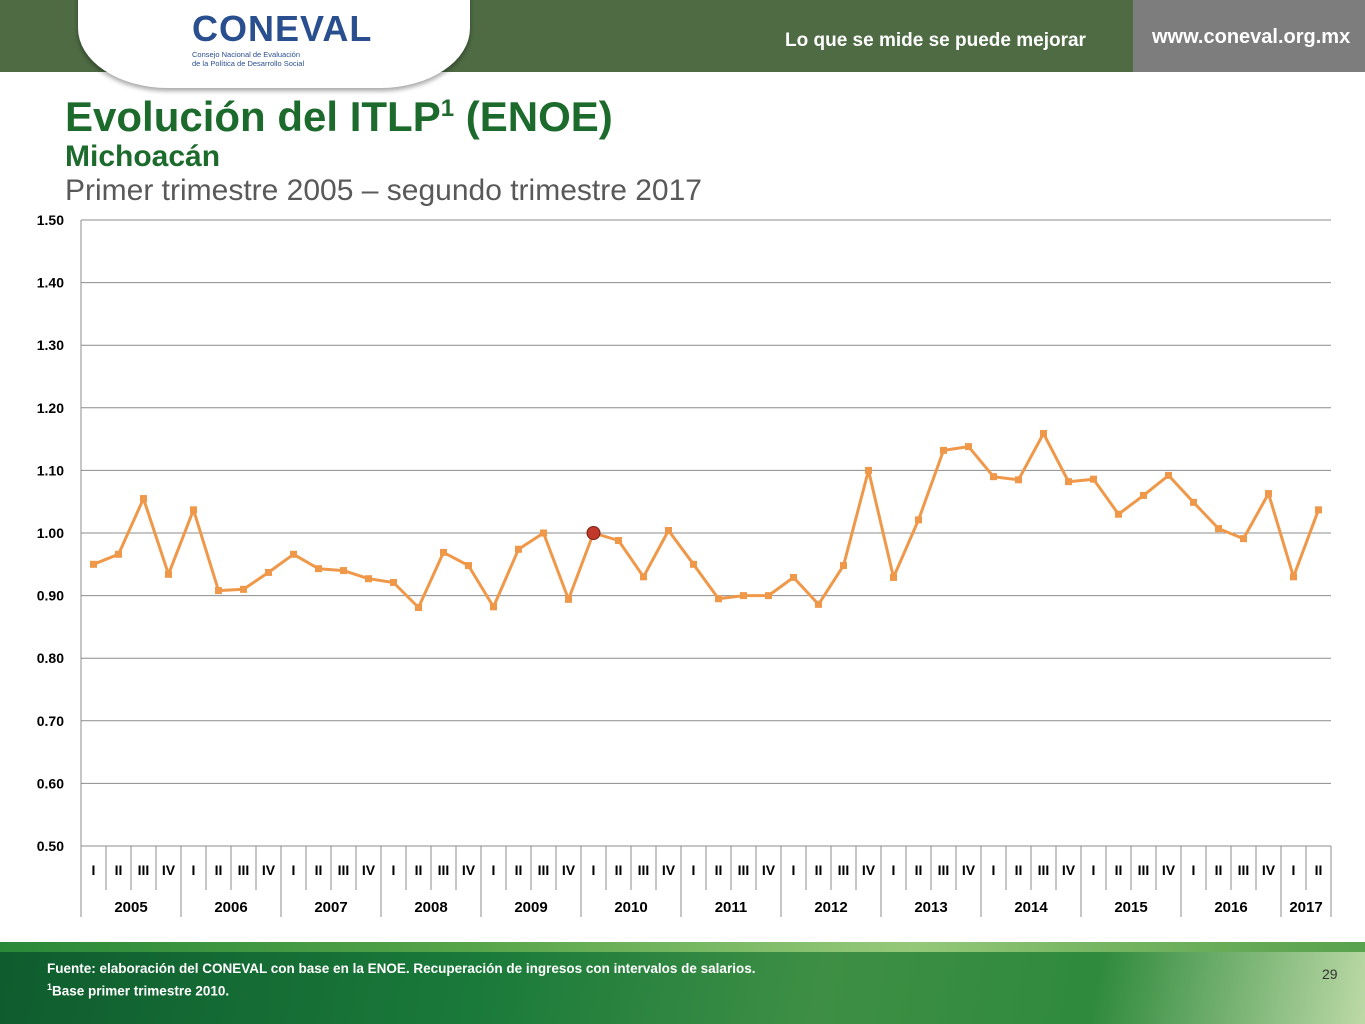 This screenshot has height=1024, width=1365. What do you see at coordinates (1230, 907) in the screenshot?
I see `year-label: 2016` at bounding box center [1230, 907].